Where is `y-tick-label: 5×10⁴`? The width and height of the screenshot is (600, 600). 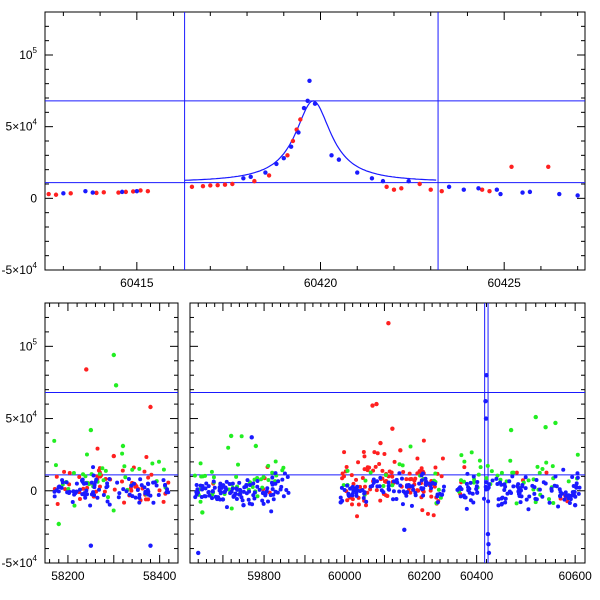 y-tick-label: 5×10⁴ is located at coordinates (22, 418).